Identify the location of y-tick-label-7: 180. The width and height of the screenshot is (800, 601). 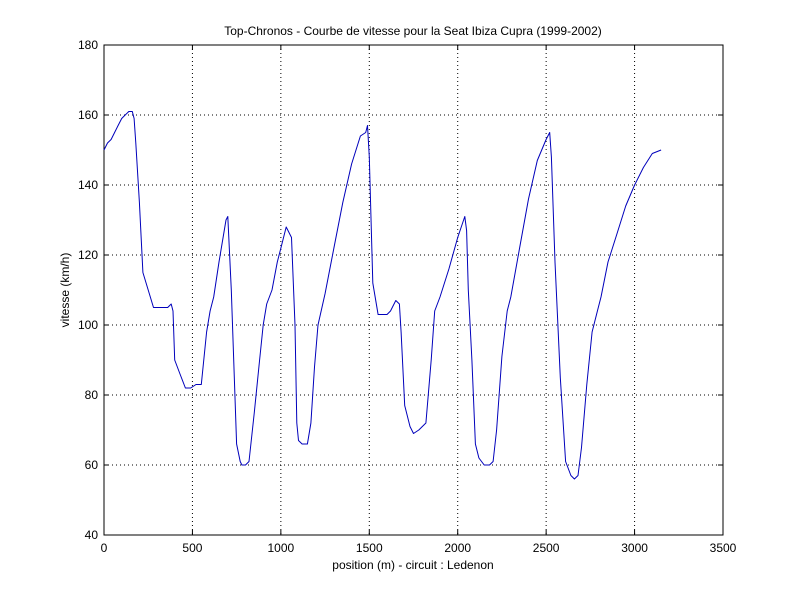
(88, 45).